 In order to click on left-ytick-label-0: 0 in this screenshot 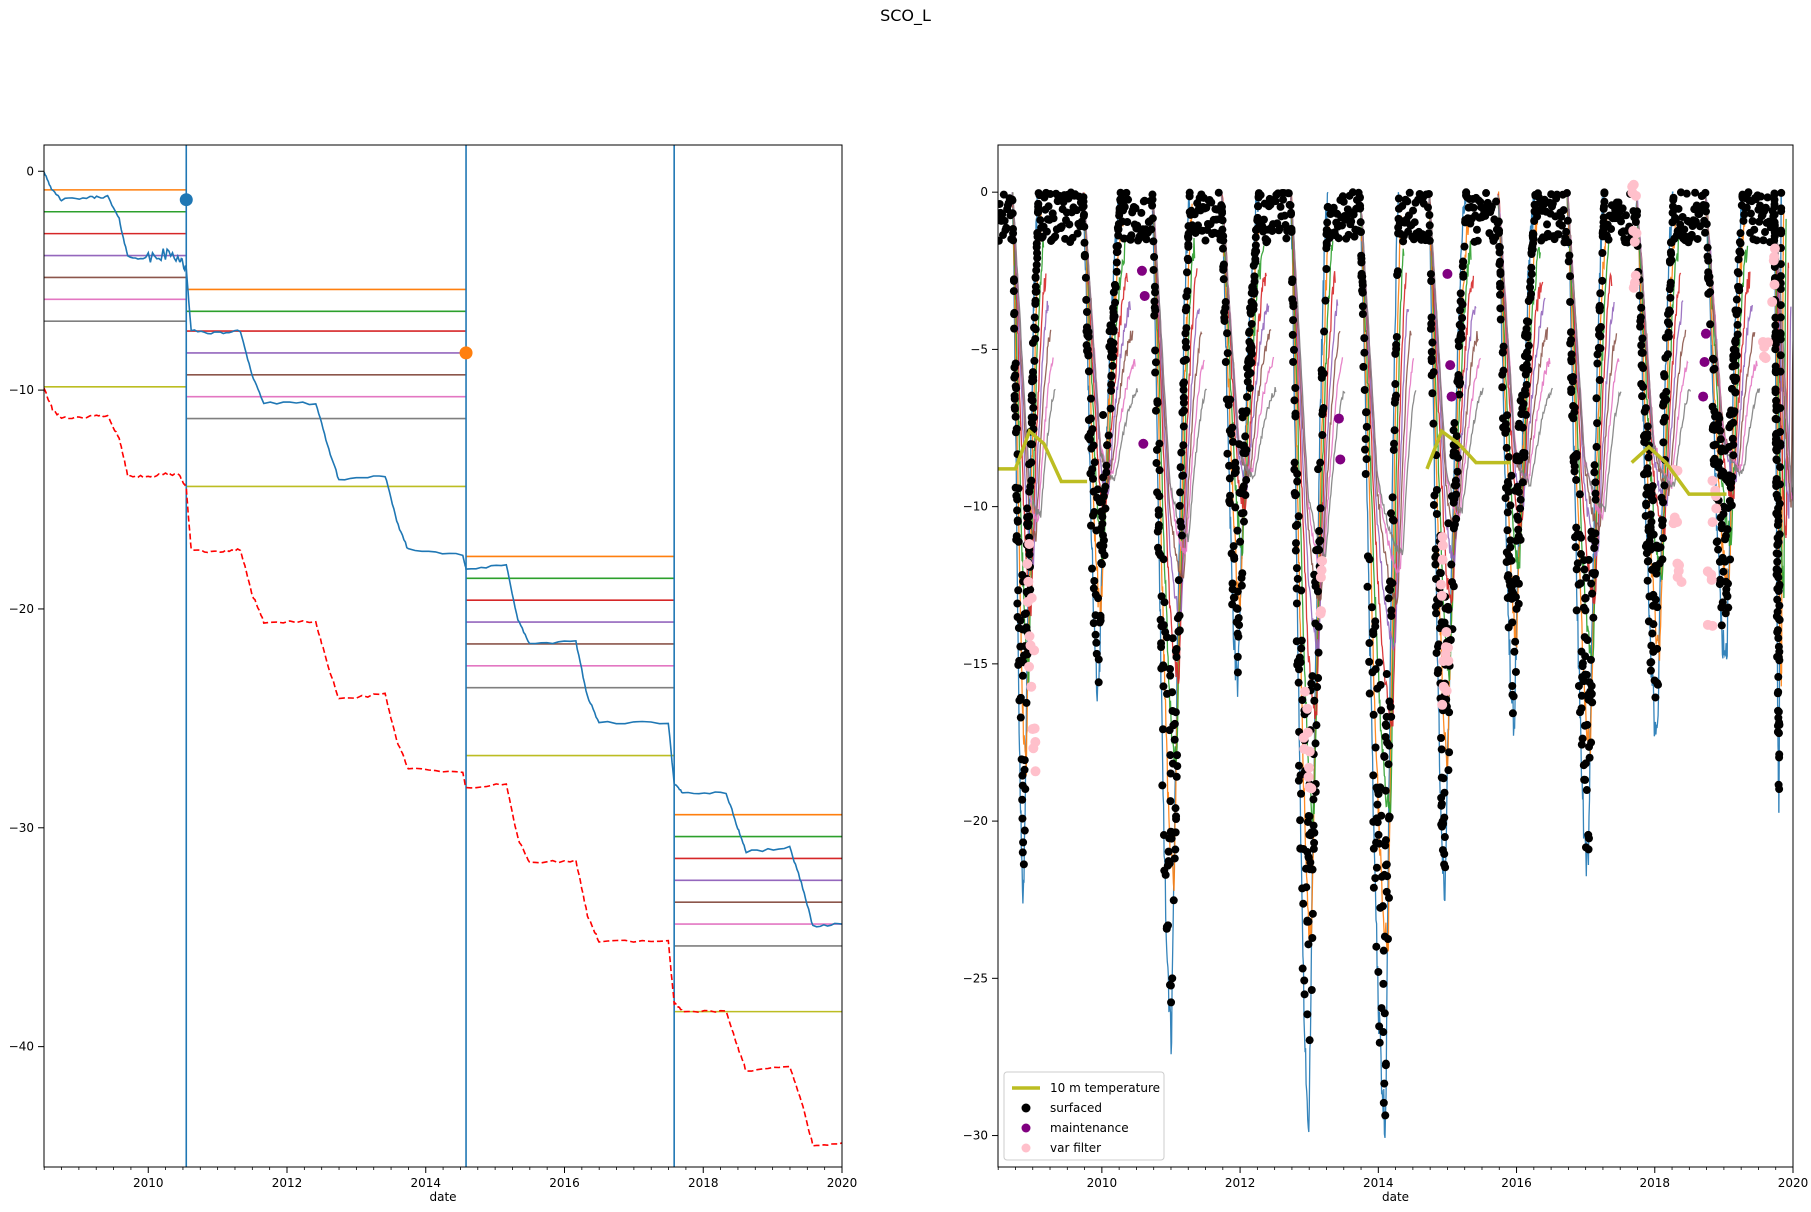, I will do `click(30, 171)`.